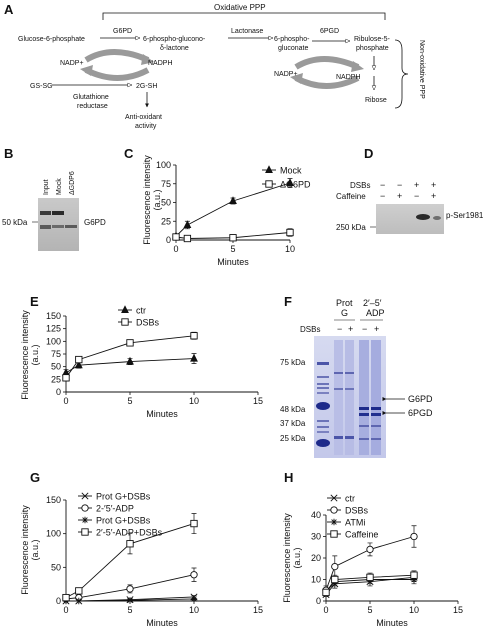  Describe the element at coordinates (408, 190) in the screenshot. I see `sign-grid-d: − − + + − + − +` at that location.